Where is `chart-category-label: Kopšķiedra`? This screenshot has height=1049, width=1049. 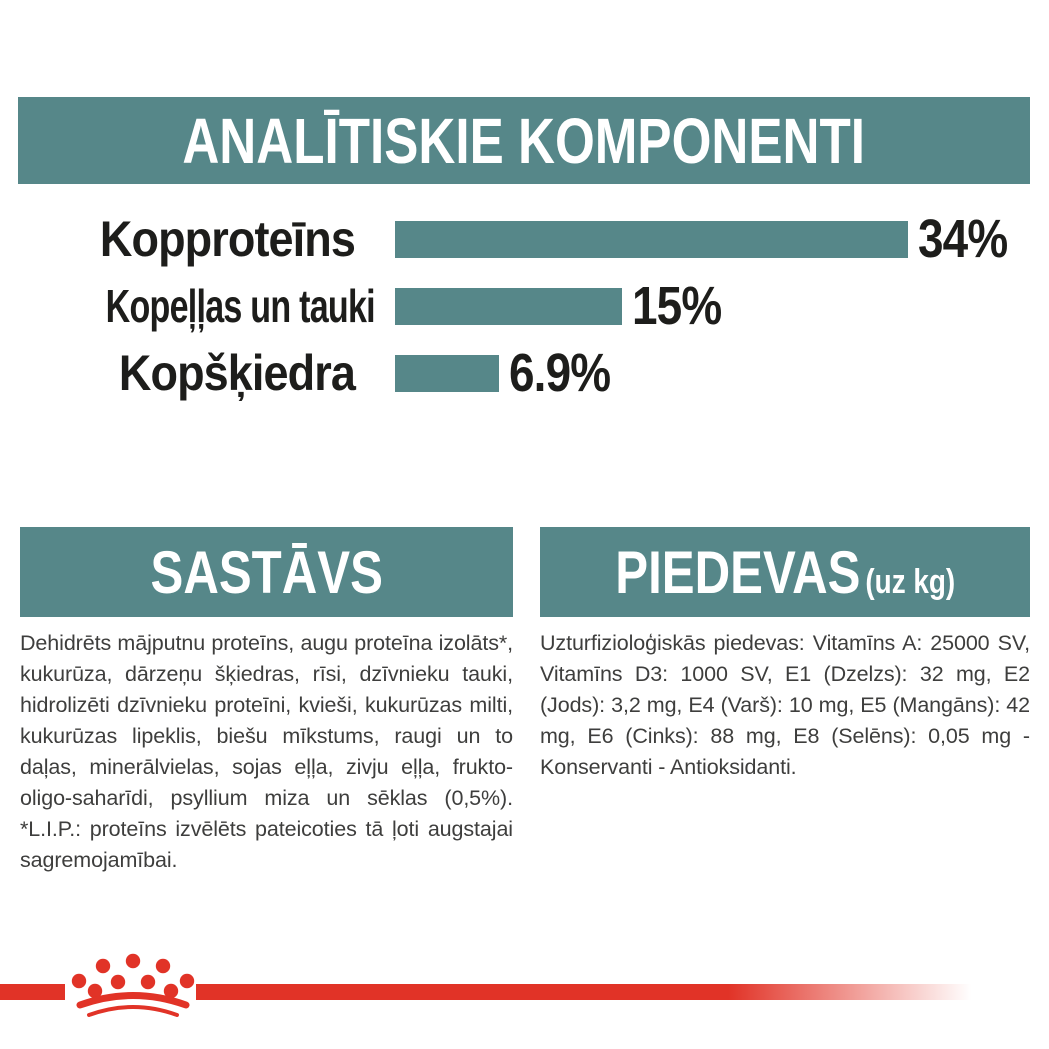 chart-category-label: Kopšķiedra is located at coordinates (237, 373).